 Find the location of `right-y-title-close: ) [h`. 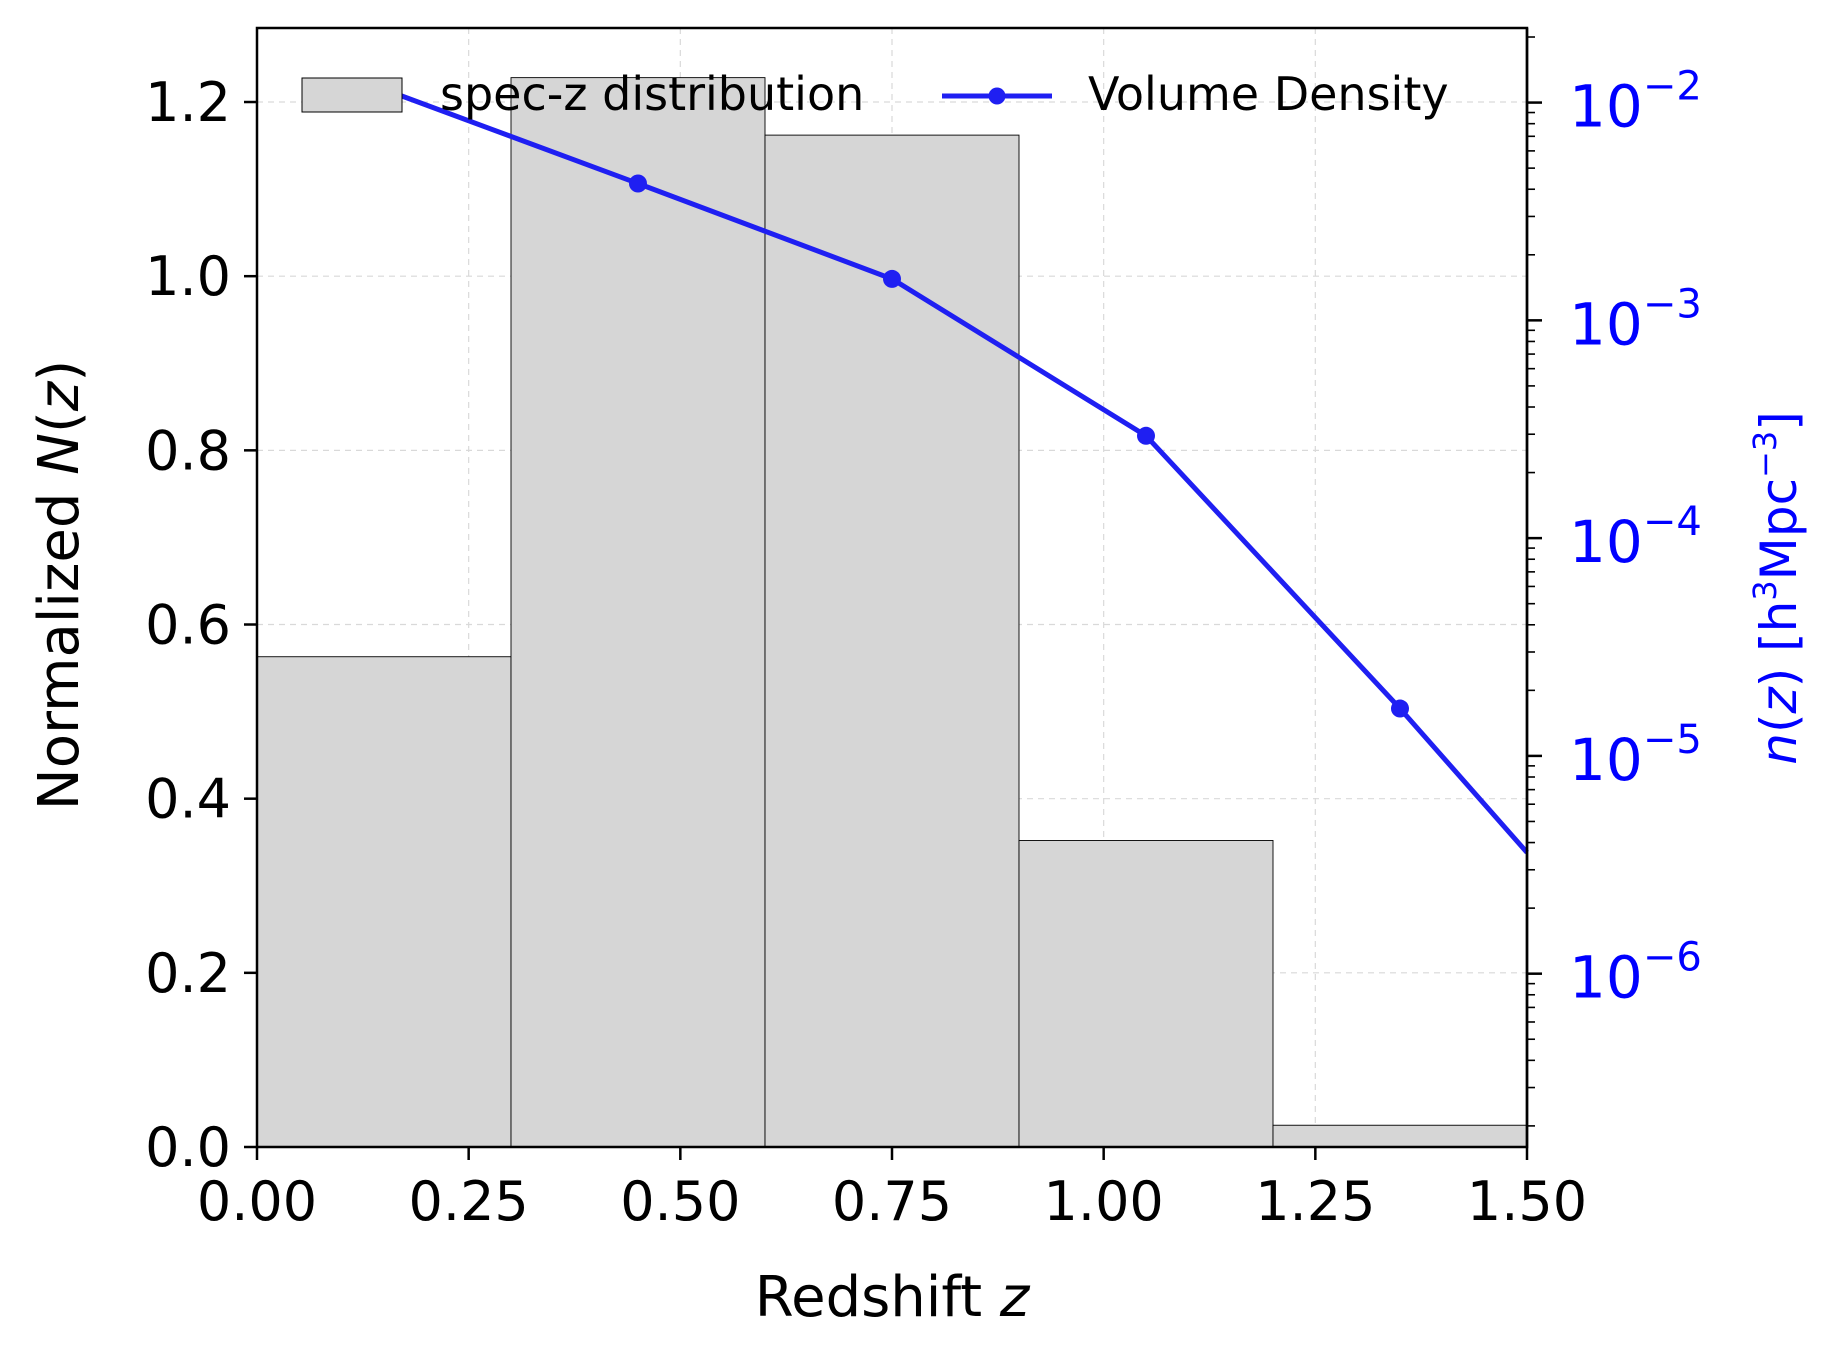

right-y-title-close: ) [h is located at coordinates (1779, 644).